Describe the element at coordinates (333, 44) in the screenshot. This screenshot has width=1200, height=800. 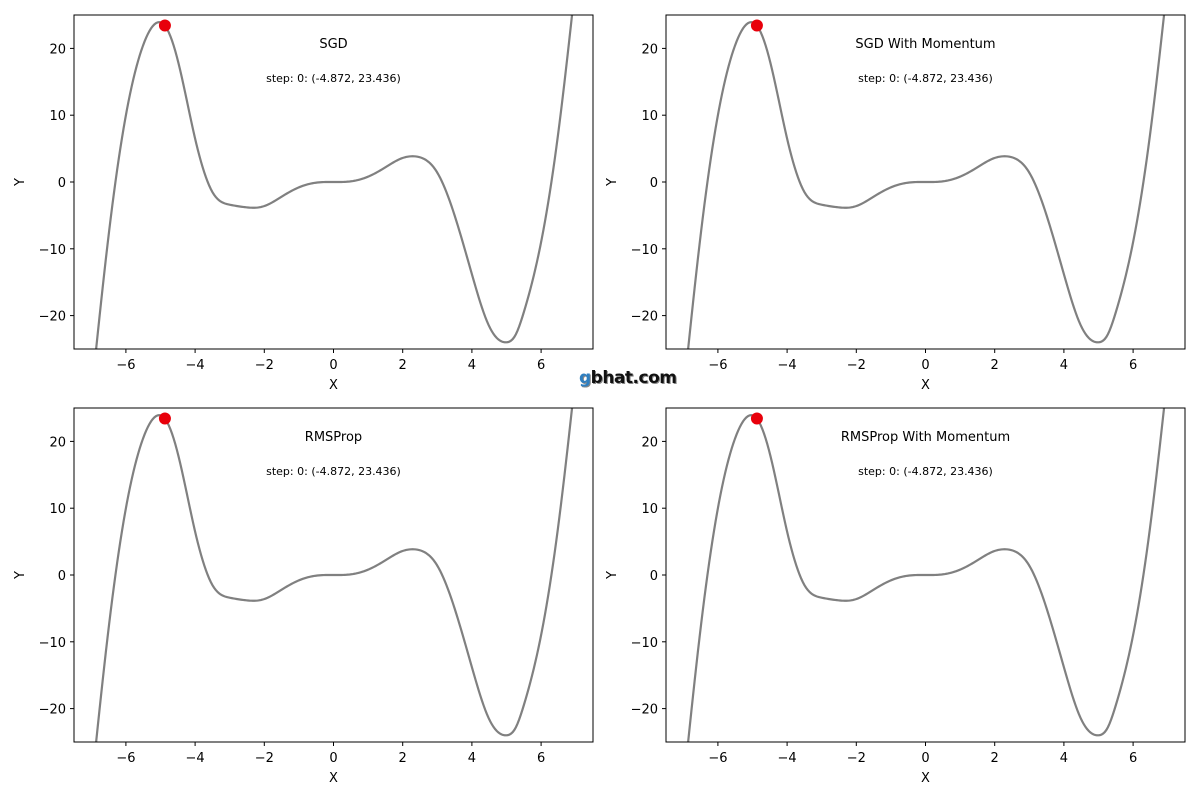
I see `panel-title: SGD` at that location.